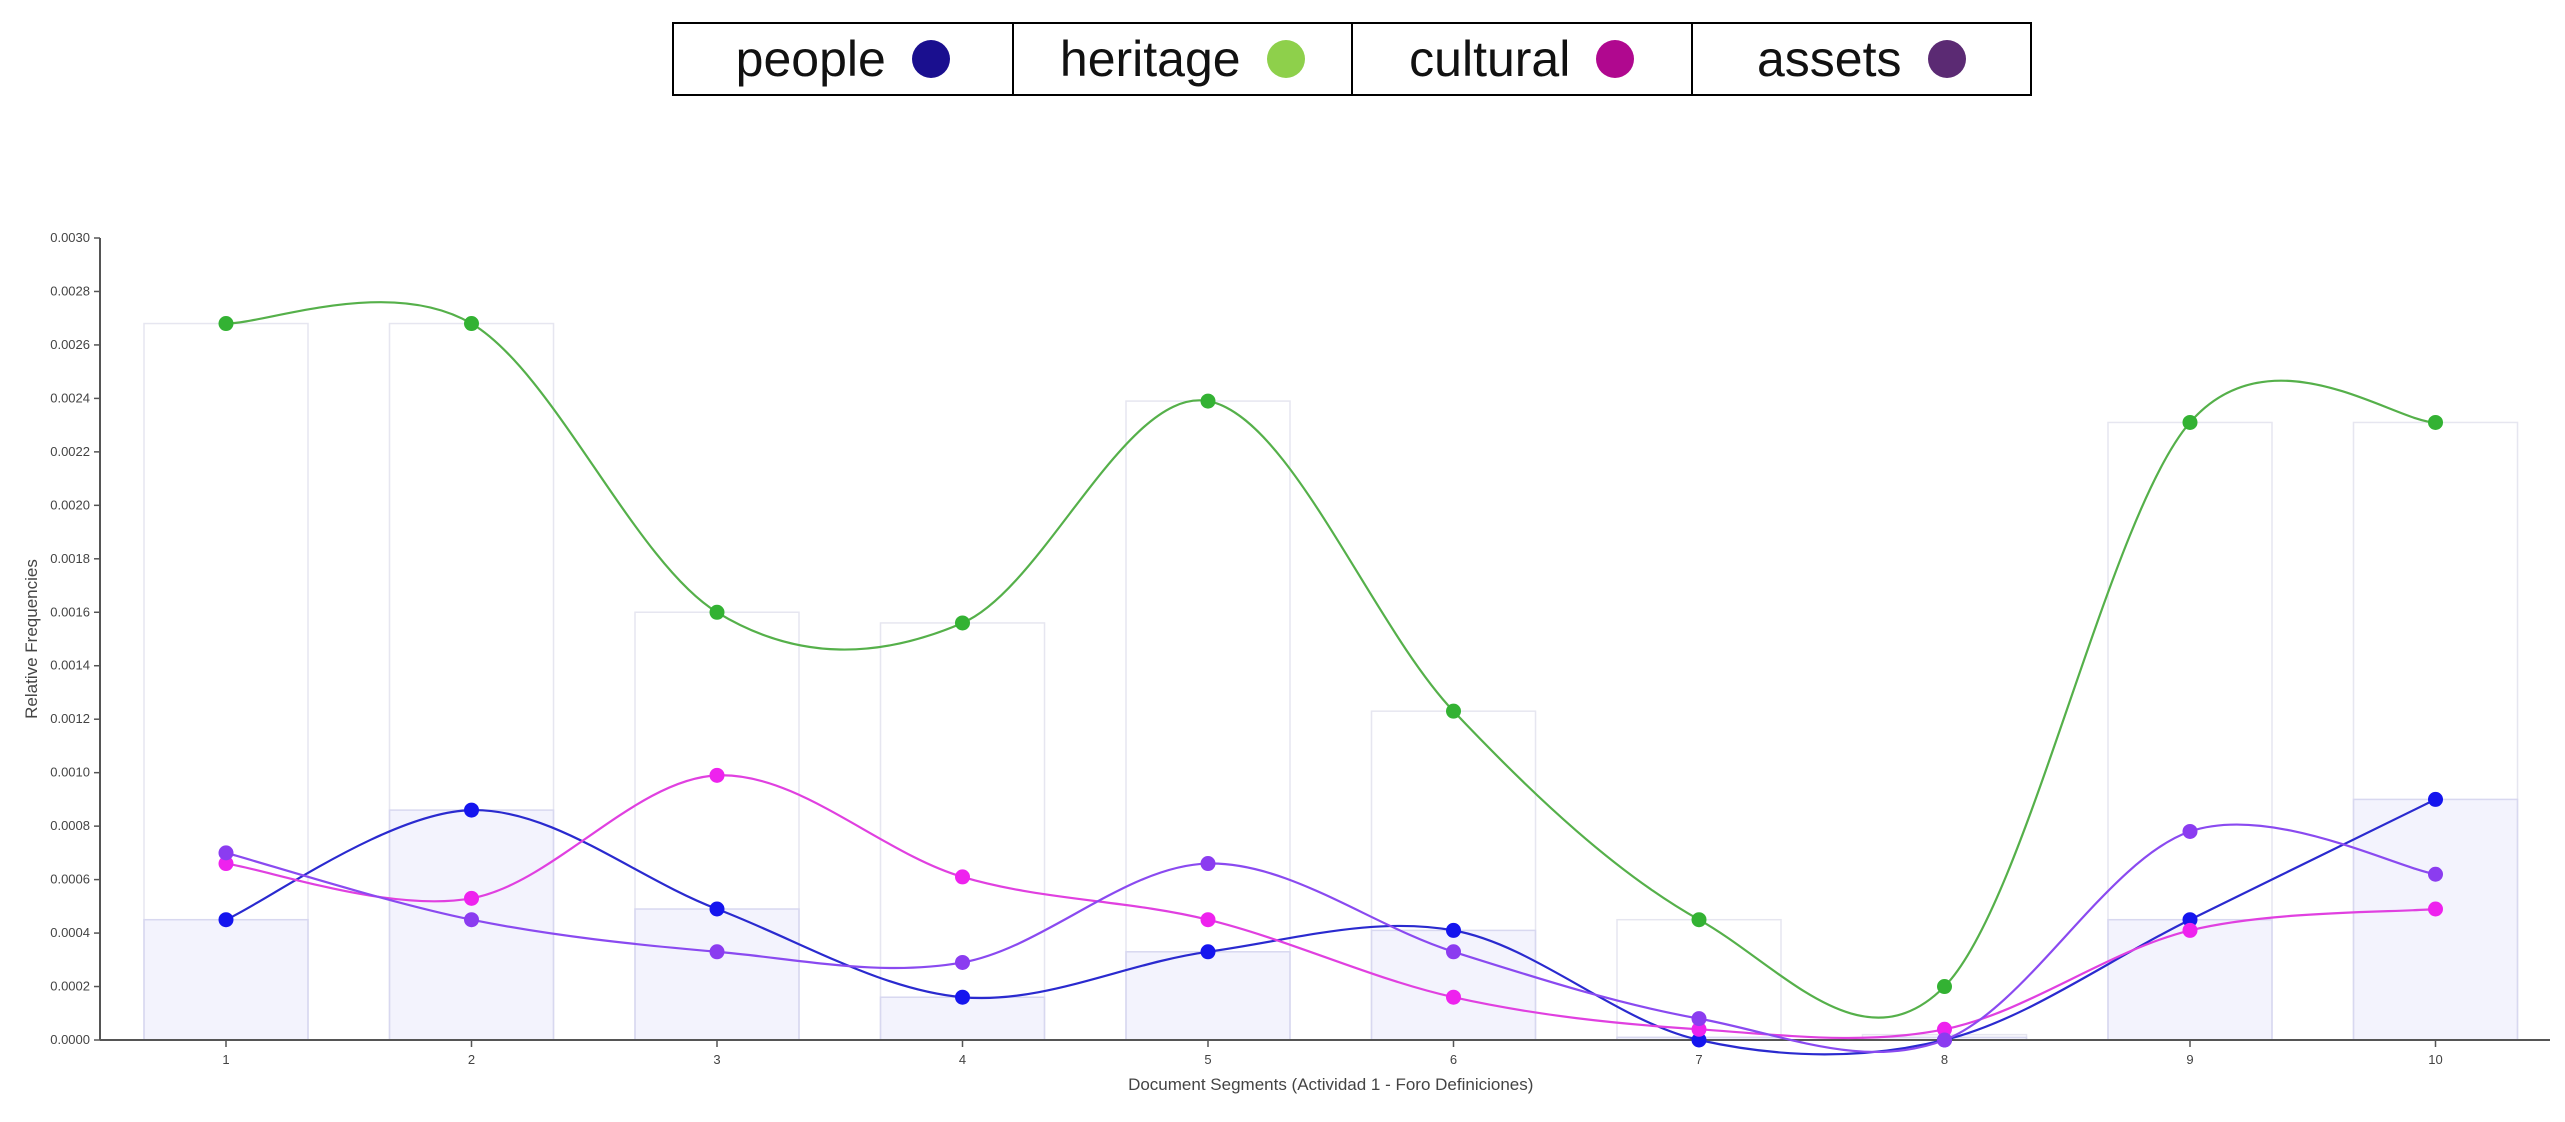 The image size is (2565, 1122). I want to click on legend-item-assets: assets, so click(1862, 59).